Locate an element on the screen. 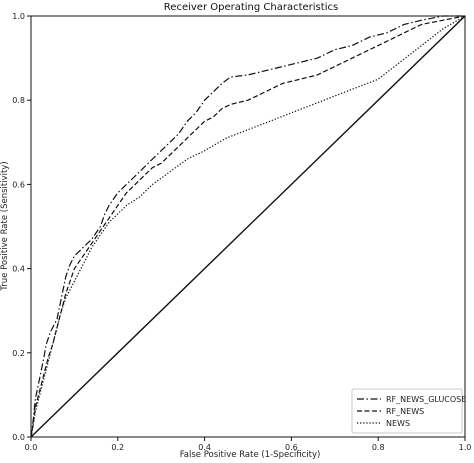  legend: RF_NEWS_GLUCOSE RF_NEWS NEWS is located at coordinates (408, 411).